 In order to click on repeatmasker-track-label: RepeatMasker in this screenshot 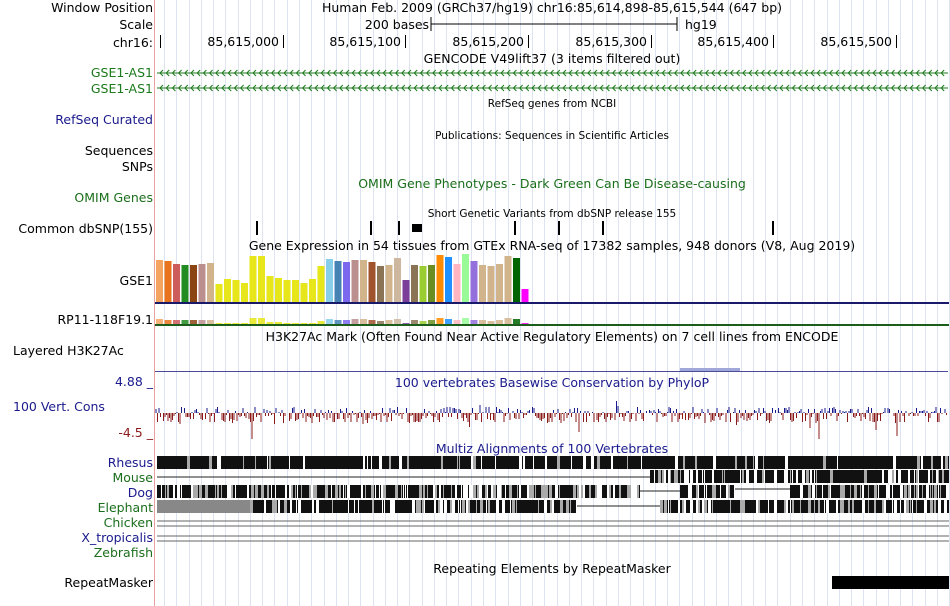, I will do `click(108, 582)`.